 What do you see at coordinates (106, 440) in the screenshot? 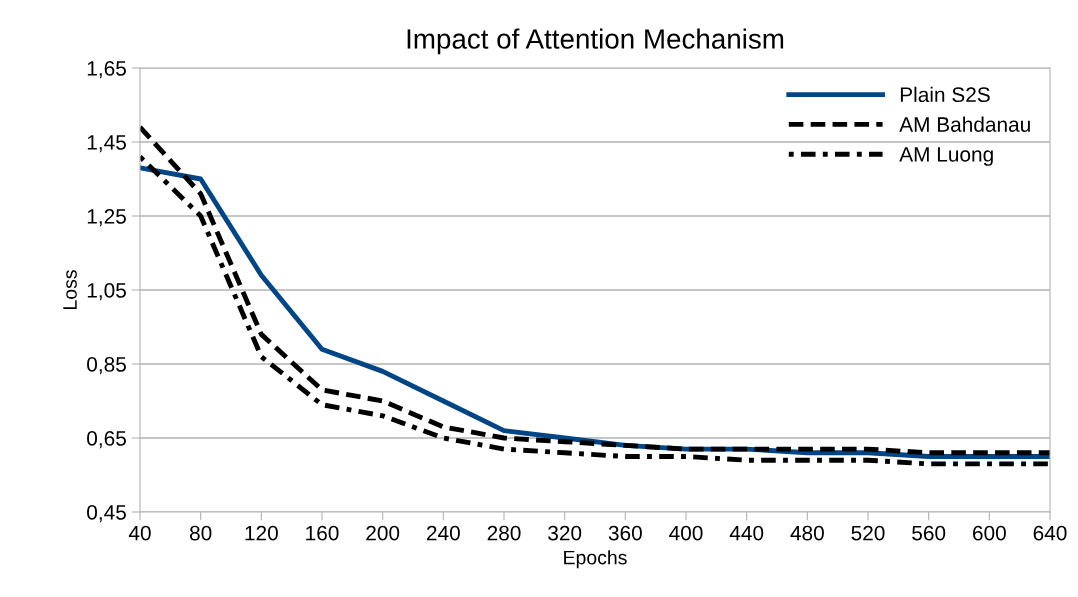
I see `y-tick-label: 0,65` at bounding box center [106, 440].